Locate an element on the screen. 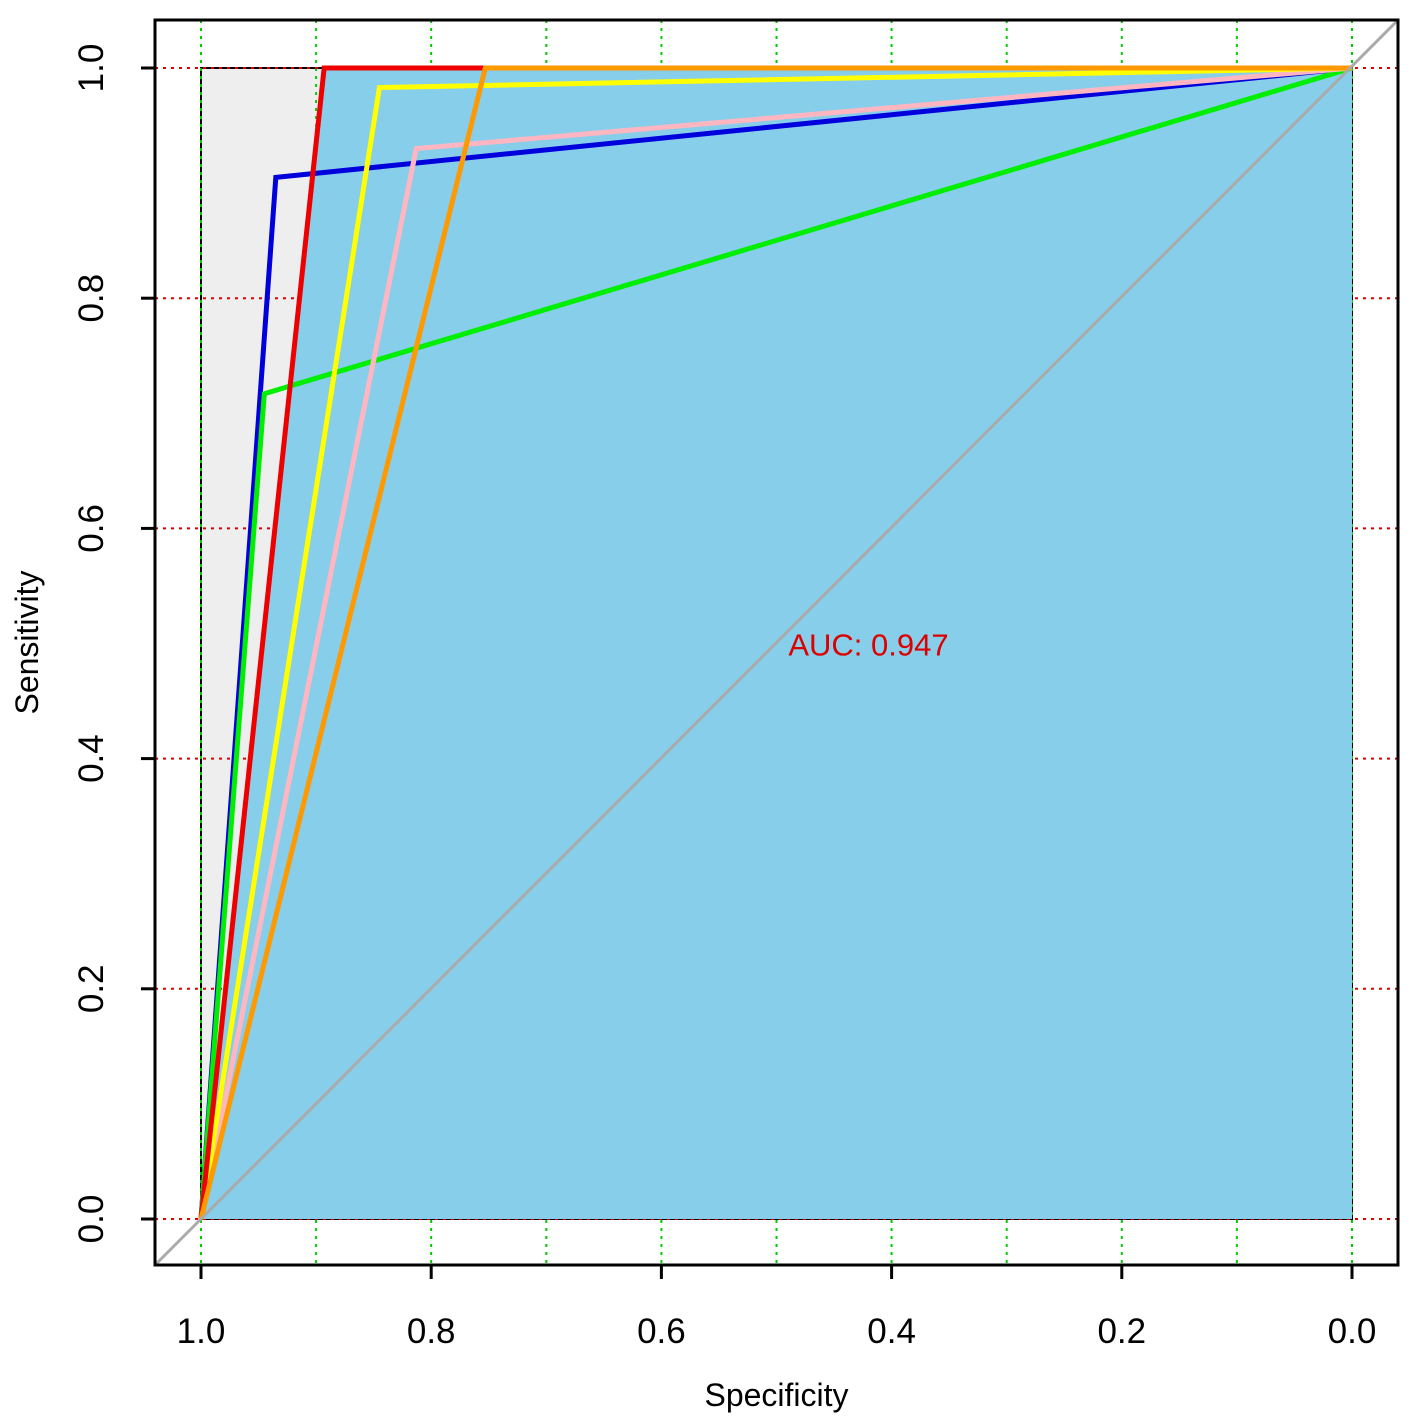 This screenshot has height=1427, width=1417. y-tick-label: 0.2 is located at coordinates (91, 988).